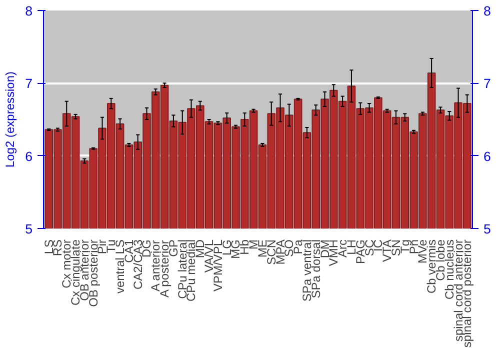 The image size is (500, 350). I want to click on y2-tick-label: 7, so click(487, 84).